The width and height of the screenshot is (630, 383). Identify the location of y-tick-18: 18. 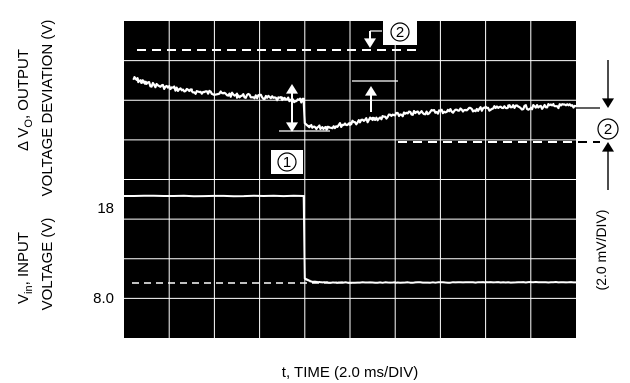
(105, 208).